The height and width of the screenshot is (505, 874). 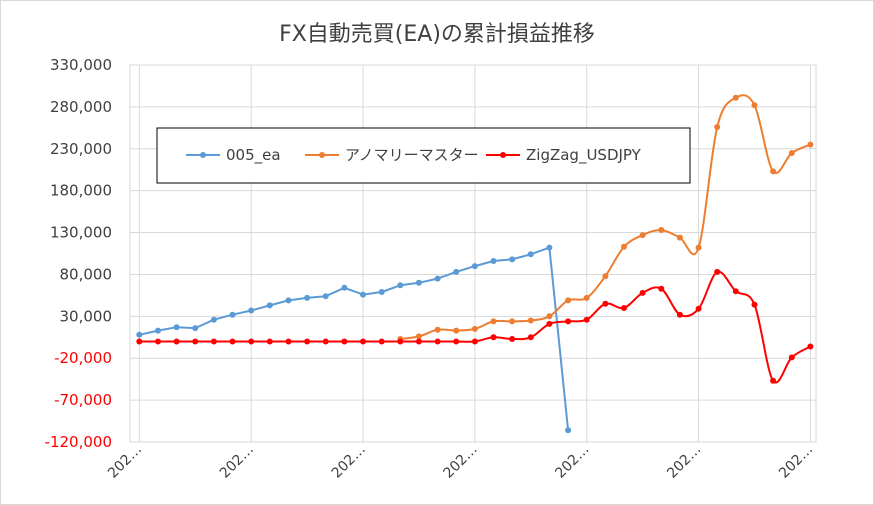 What do you see at coordinates (203, 155) in the screenshot?
I see `legend-marker-005-ea` at bounding box center [203, 155].